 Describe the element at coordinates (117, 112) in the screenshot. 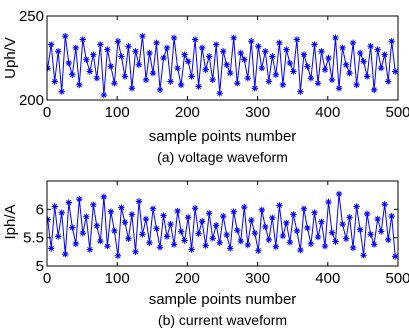

I see `x-tick-label: 100` at that location.